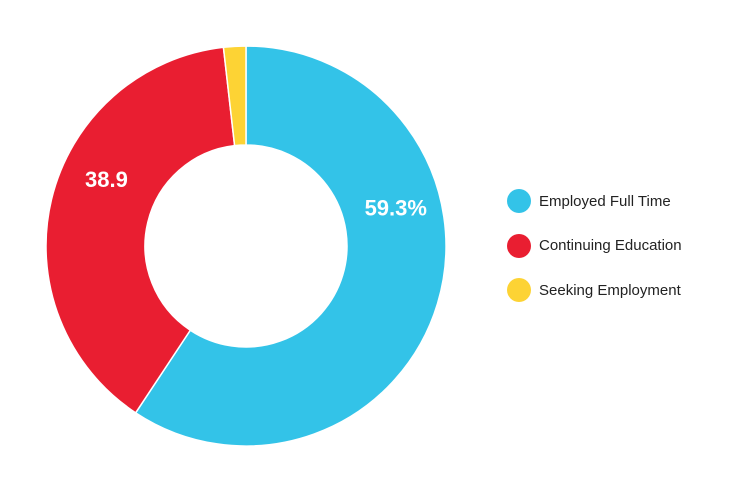 The width and height of the screenshot is (750, 492). I want to click on legend-label: Employed Full Time, so click(605, 201).